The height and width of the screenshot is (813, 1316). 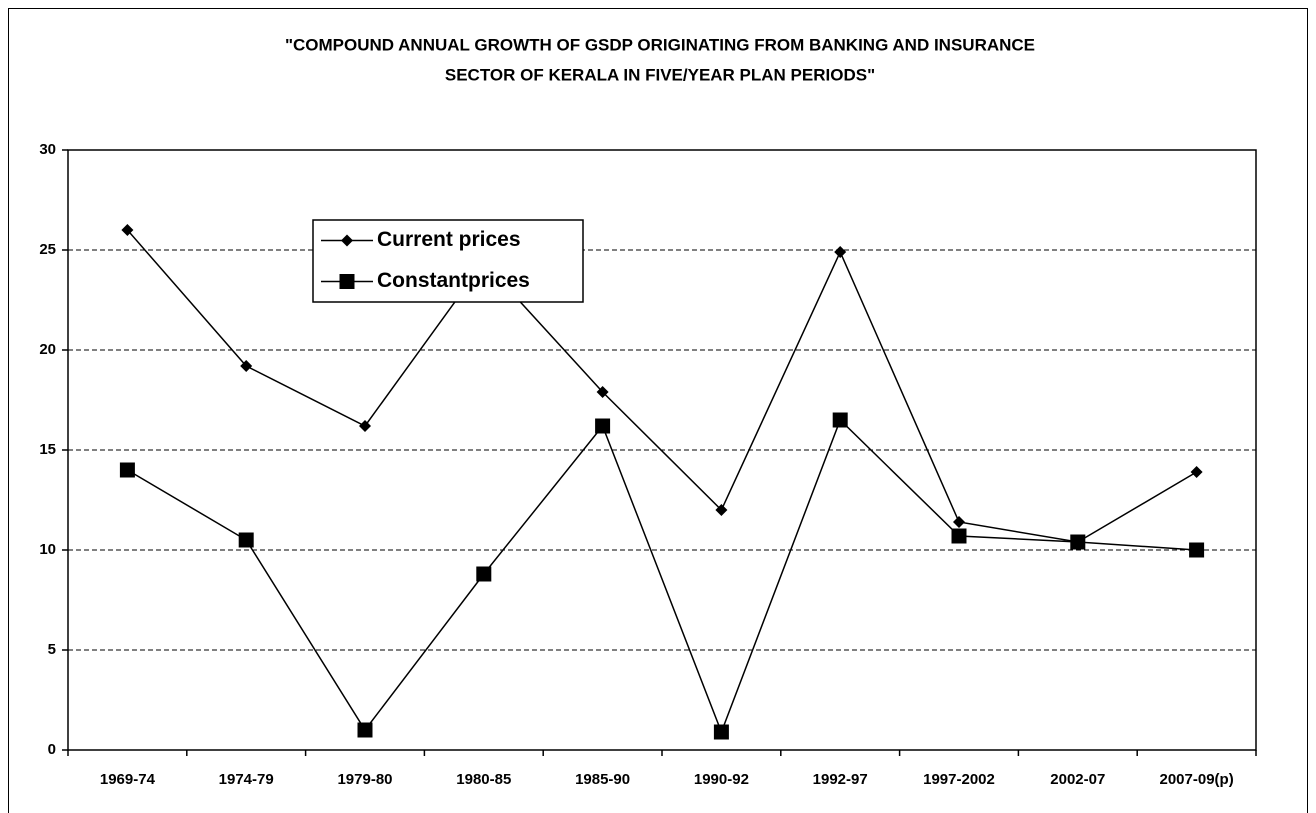 What do you see at coordinates (721, 779) in the screenshot?
I see `x-tick-label: 1990-92` at bounding box center [721, 779].